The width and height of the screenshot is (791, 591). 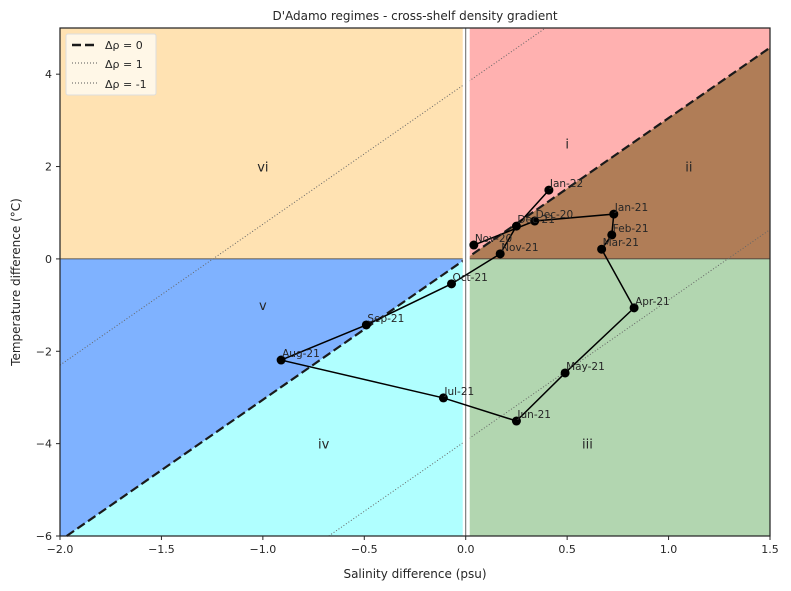 What do you see at coordinates (770, 549) in the screenshot?
I see `x-tick-label: 1.5` at bounding box center [770, 549].